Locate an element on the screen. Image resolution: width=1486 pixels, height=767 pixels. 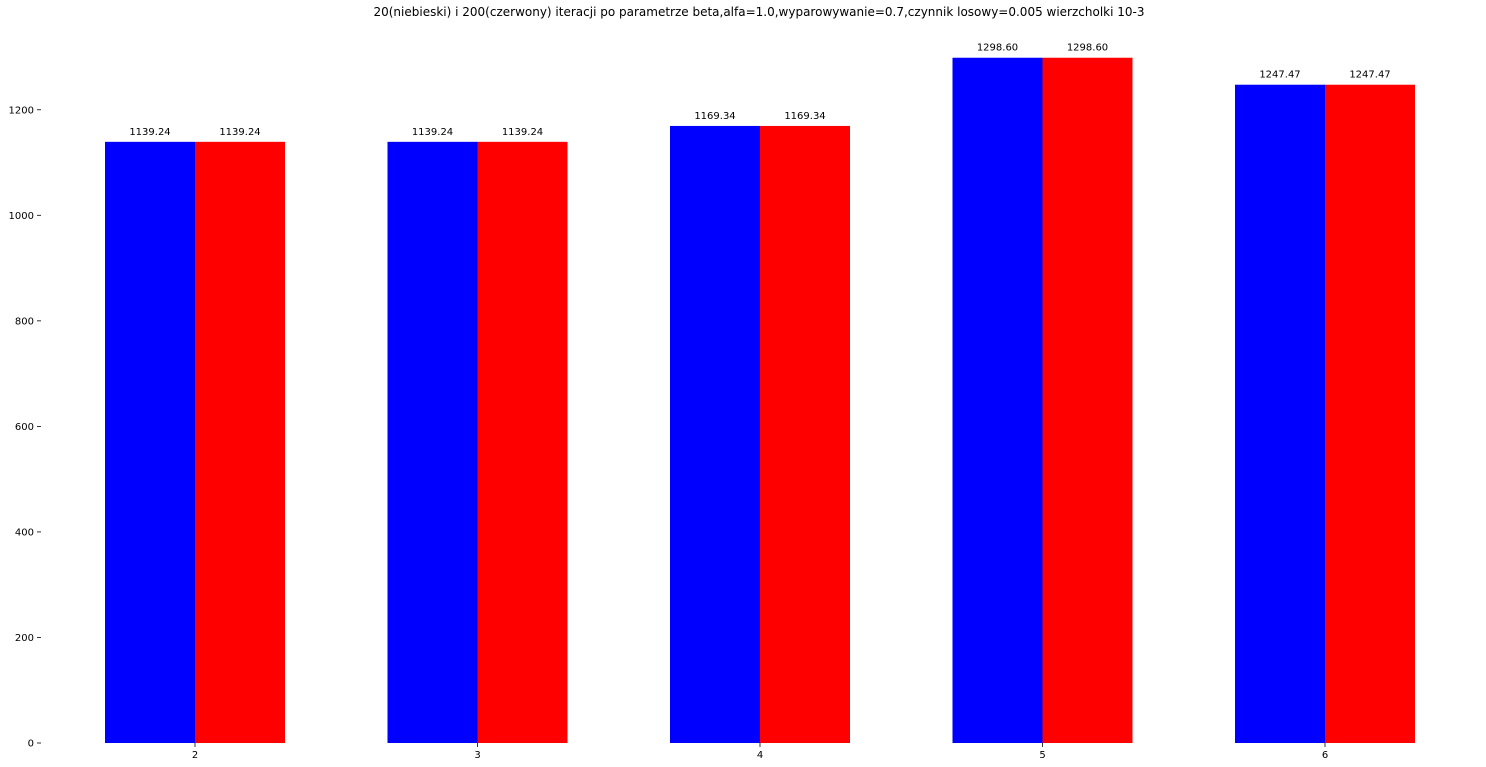
y-tick-label: 600 is located at coordinates (24, 427).